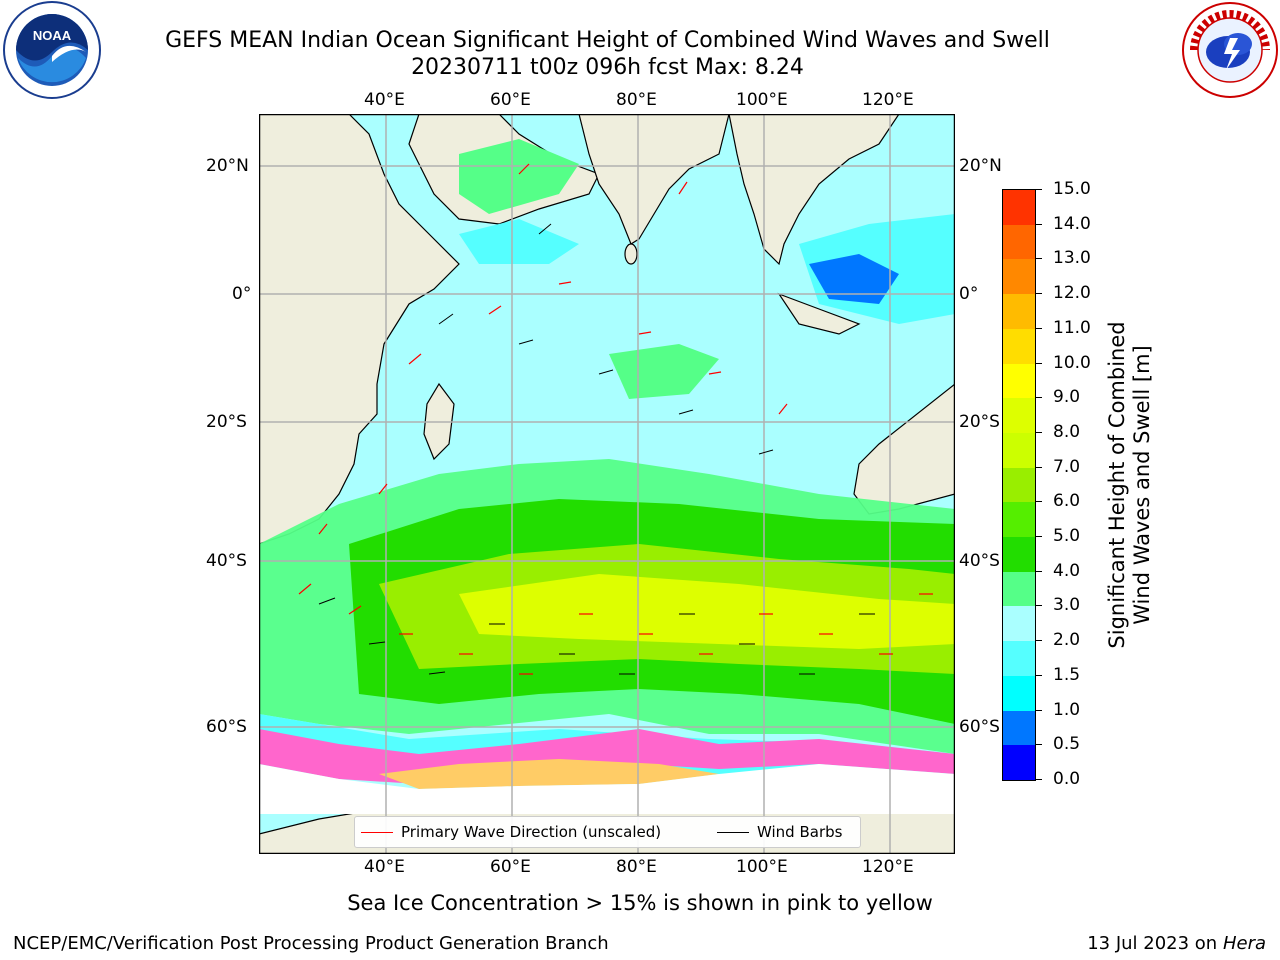  What do you see at coordinates (1067, 431) in the screenshot?
I see `colorbar-tick-label: 8.0` at bounding box center [1067, 431].